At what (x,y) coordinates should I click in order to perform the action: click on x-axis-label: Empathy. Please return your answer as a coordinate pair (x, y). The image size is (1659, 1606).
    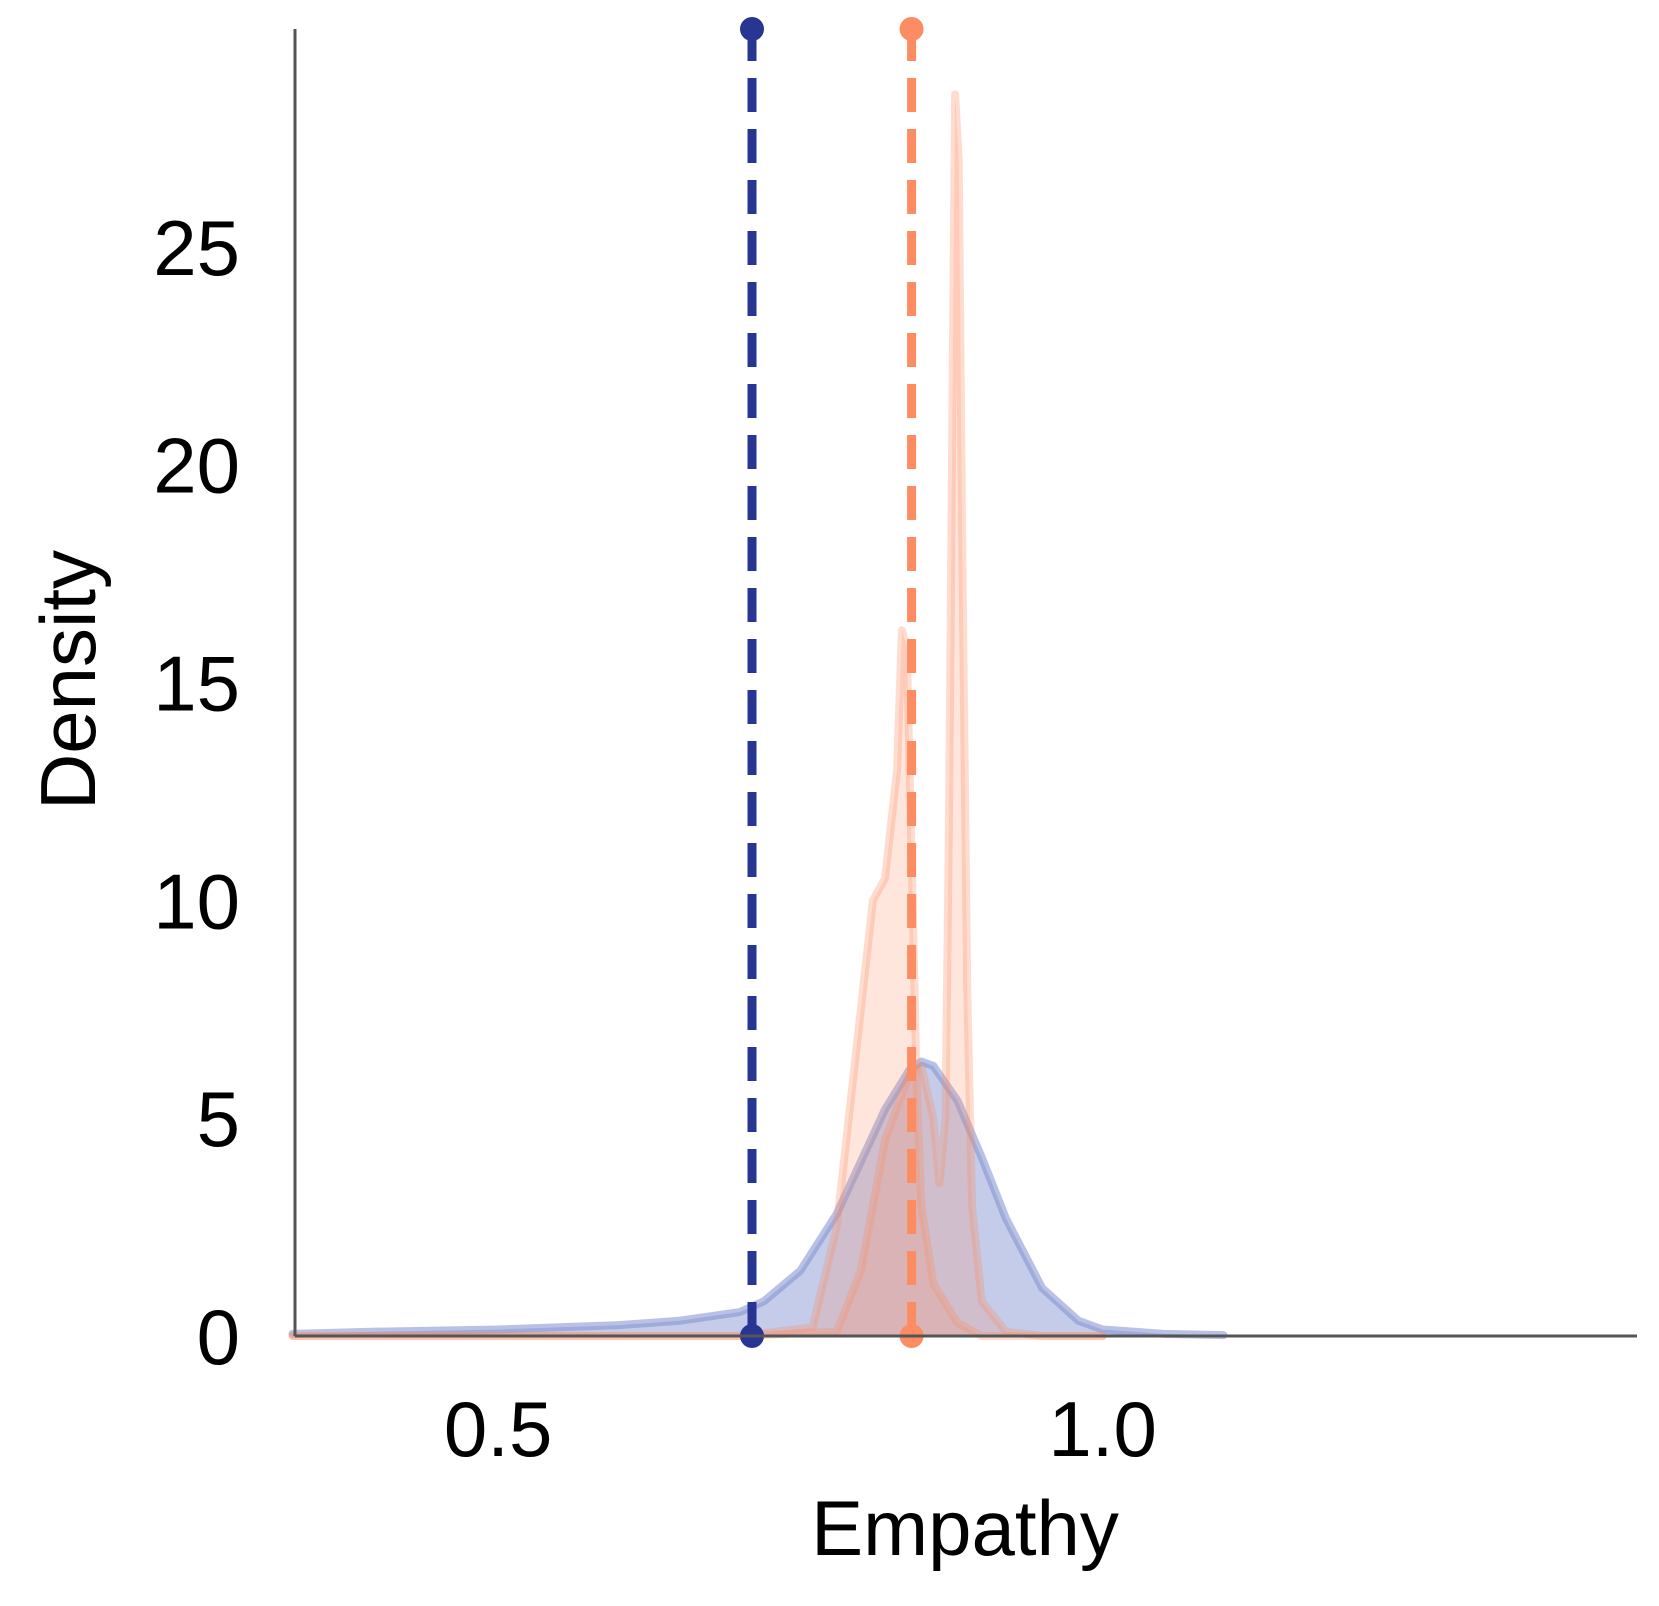
    Looking at the image, I should click on (965, 1528).